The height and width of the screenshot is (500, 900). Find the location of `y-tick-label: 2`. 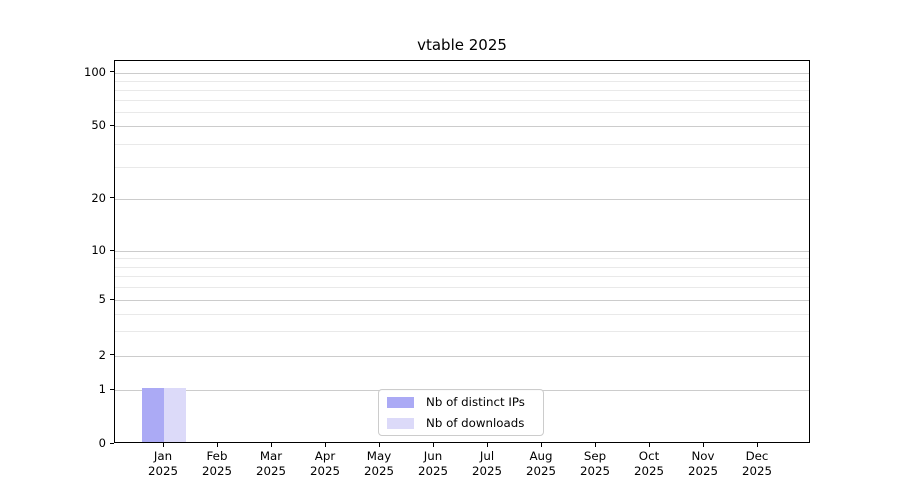

y-tick-label: 2 is located at coordinates (102, 354).